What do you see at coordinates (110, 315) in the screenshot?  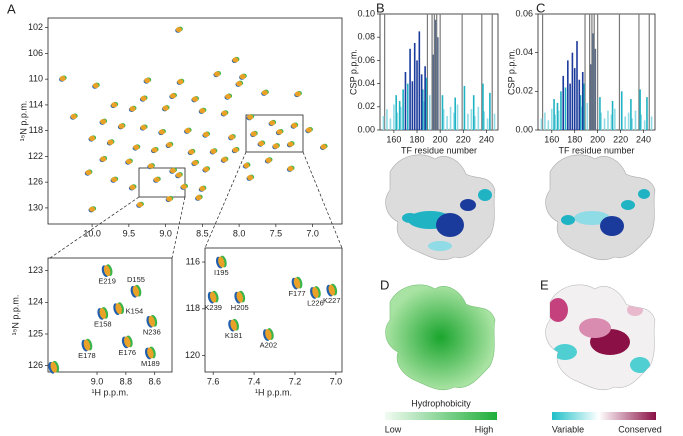 I see `plot-frame` at bounding box center [110, 315].